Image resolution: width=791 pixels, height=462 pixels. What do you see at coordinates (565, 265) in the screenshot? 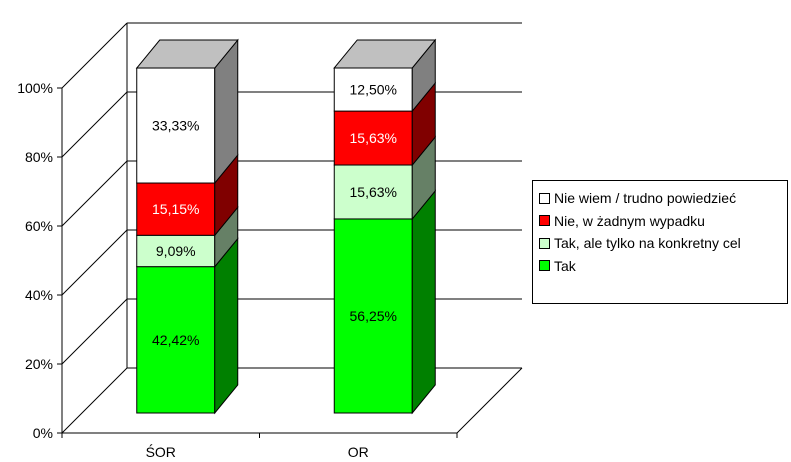
I see `legend-label: Tak` at bounding box center [565, 265].